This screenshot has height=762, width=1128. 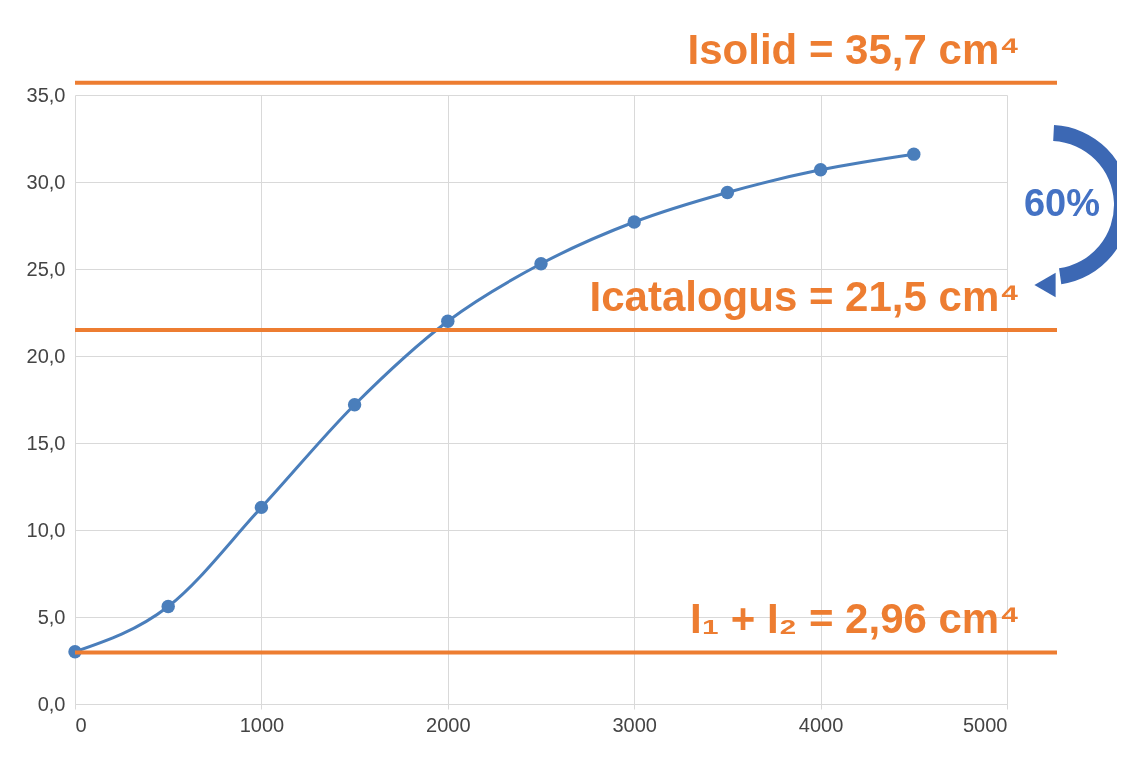 What do you see at coordinates (46, 268) in the screenshot?
I see `y-tick-label: 25,0` at bounding box center [46, 268].